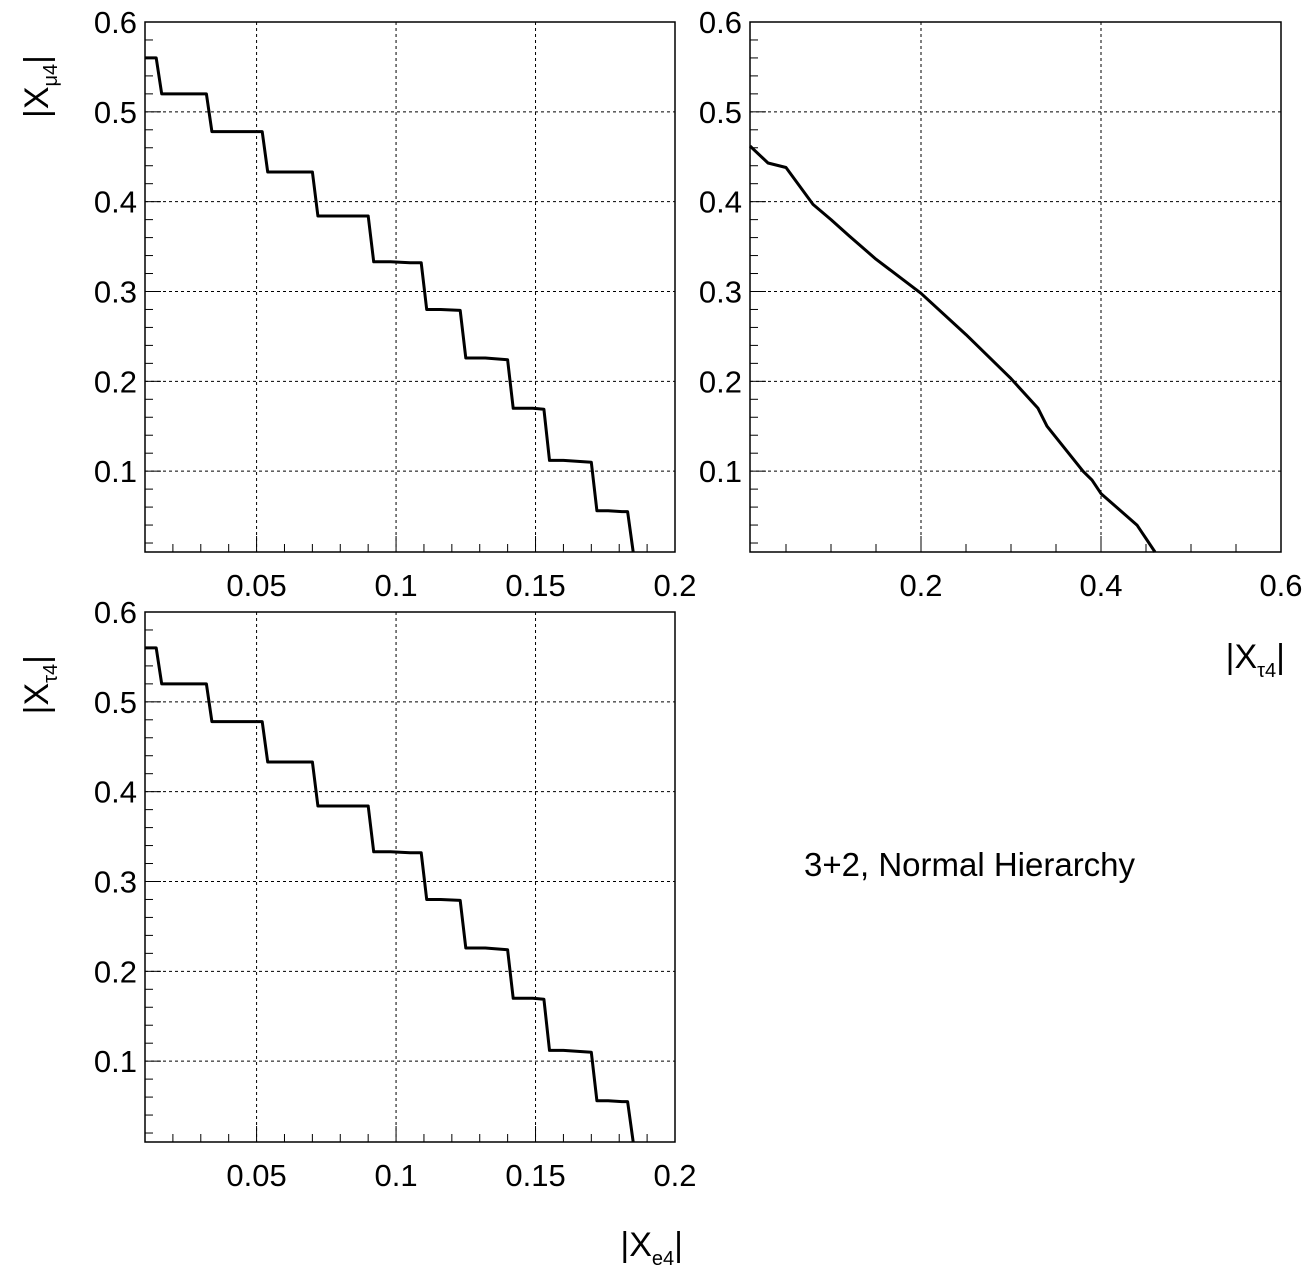 This screenshot has width=1316, height=1270. I want to click on x-tick-label: 0.4, so click(1100, 585).